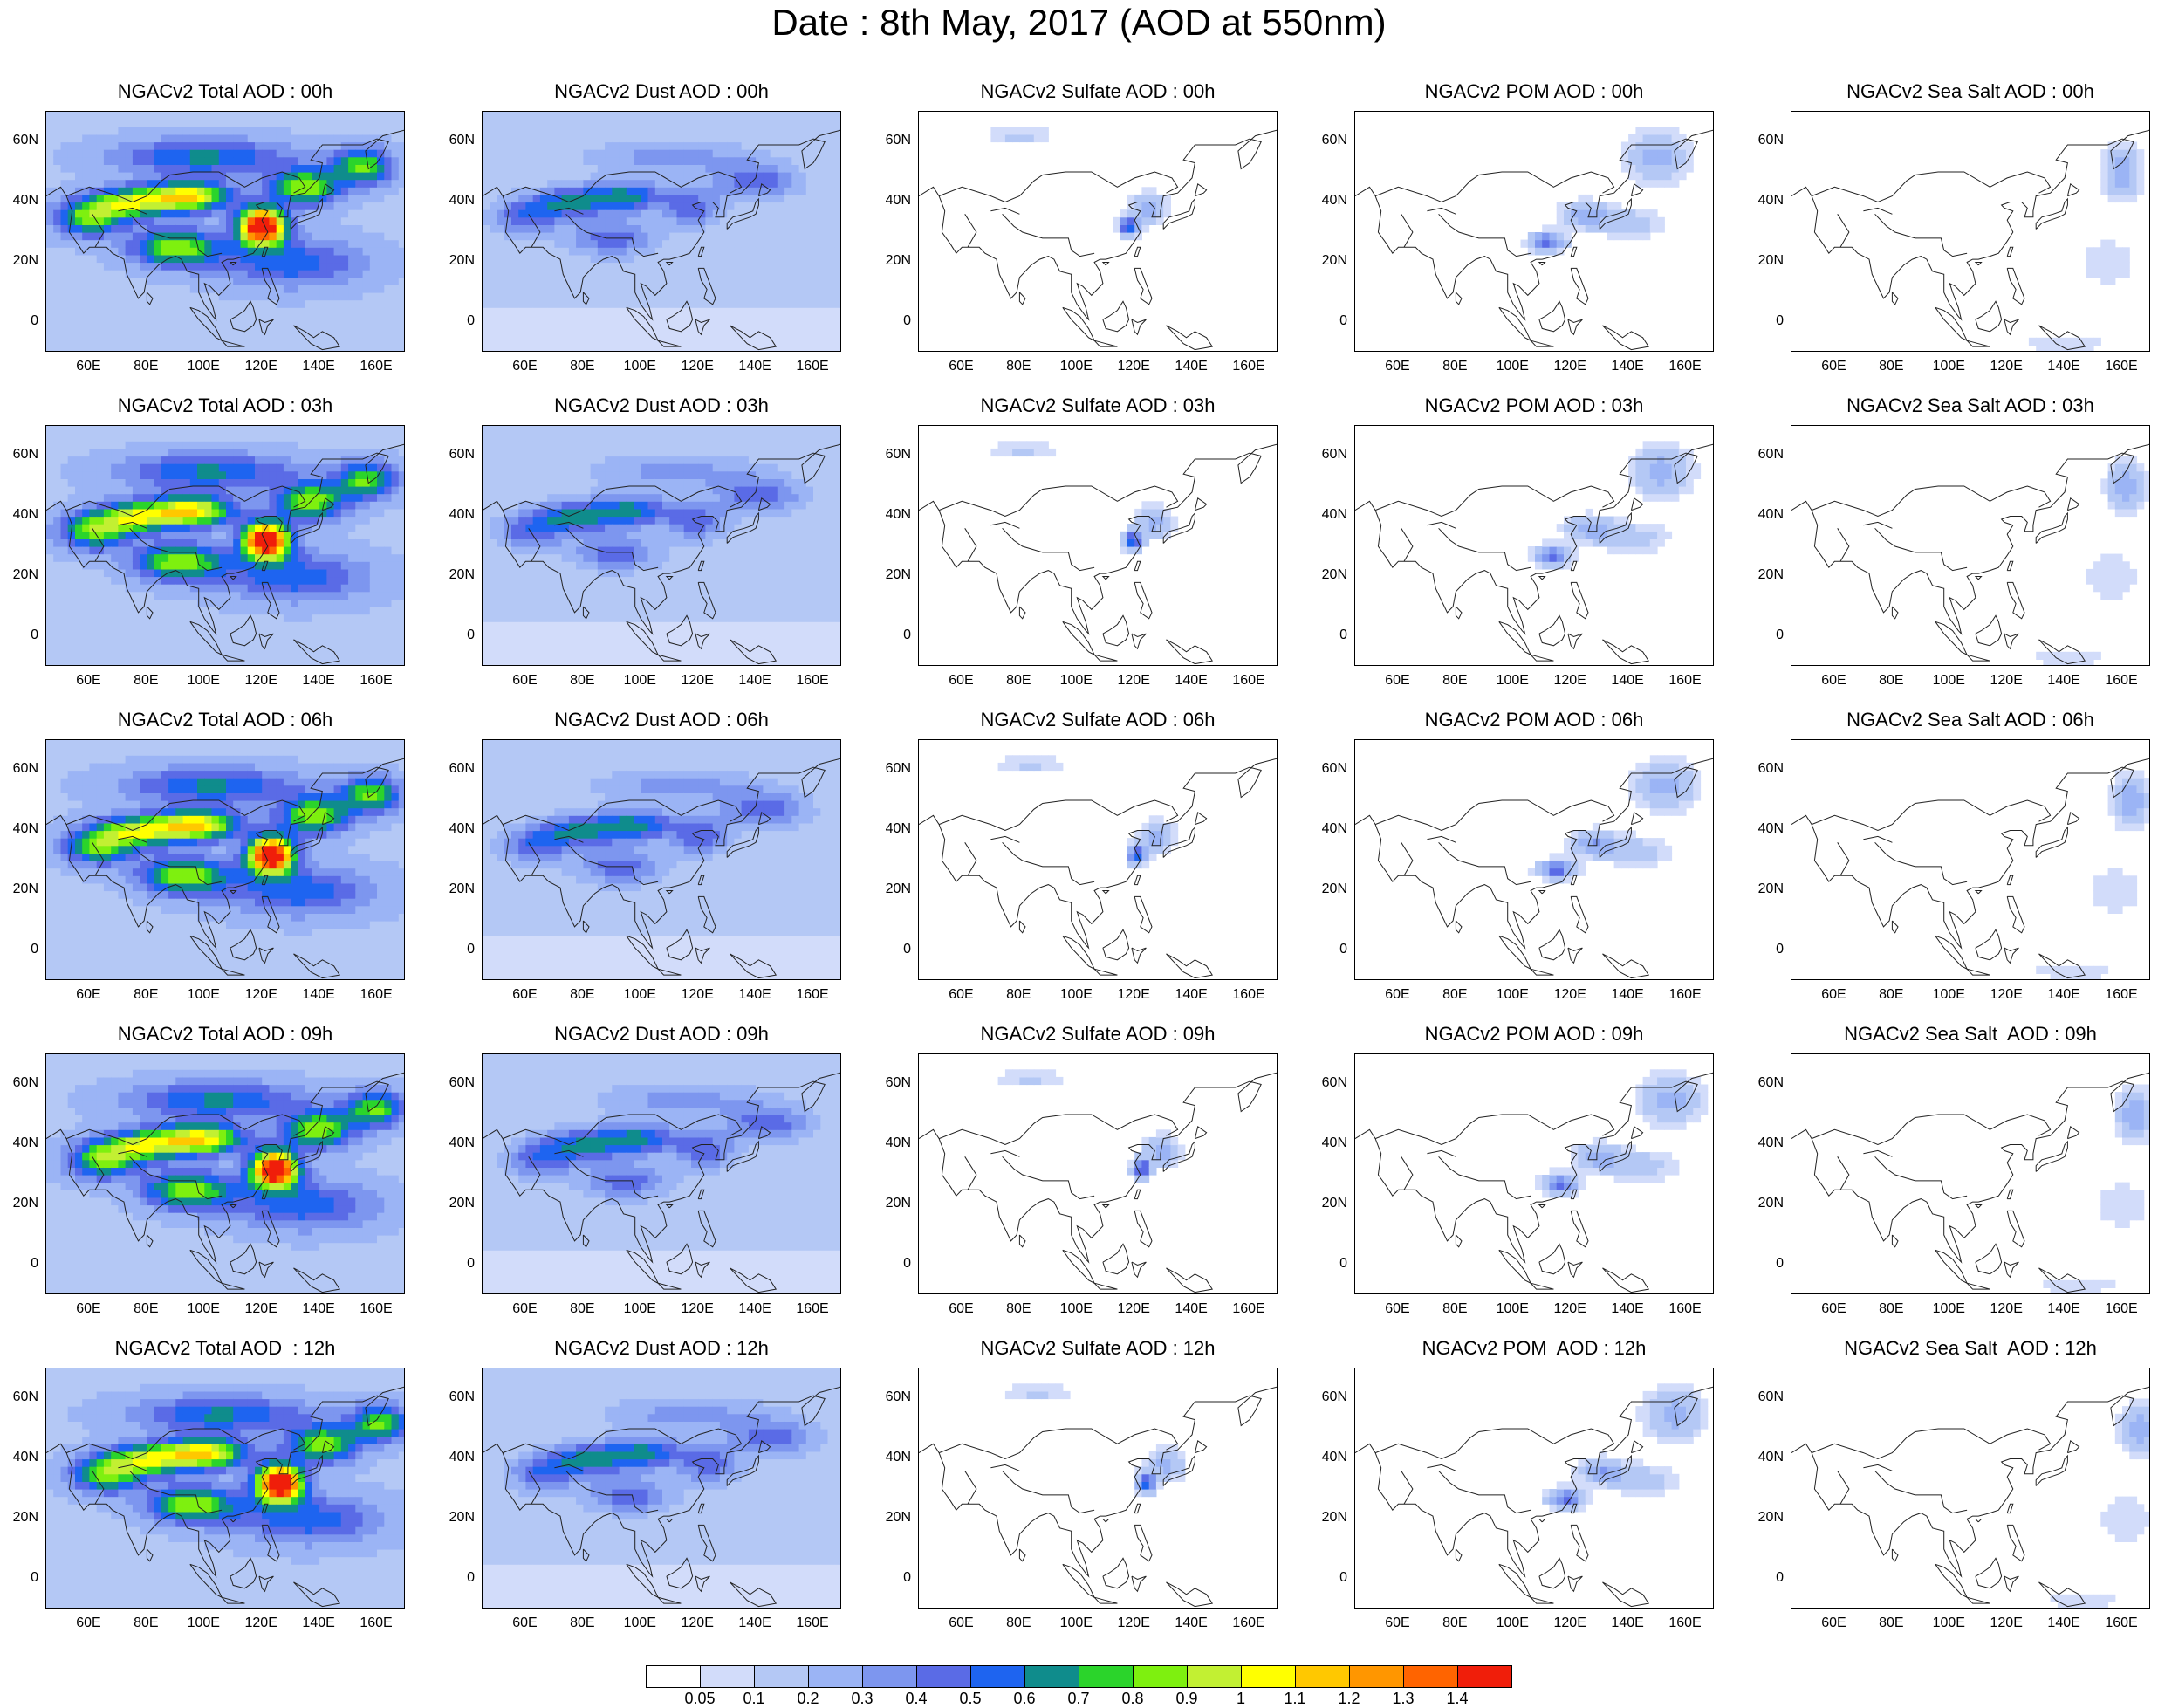 The image size is (2158, 1708). I want to click on lat-tick-label: 20N, so click(25, 260).